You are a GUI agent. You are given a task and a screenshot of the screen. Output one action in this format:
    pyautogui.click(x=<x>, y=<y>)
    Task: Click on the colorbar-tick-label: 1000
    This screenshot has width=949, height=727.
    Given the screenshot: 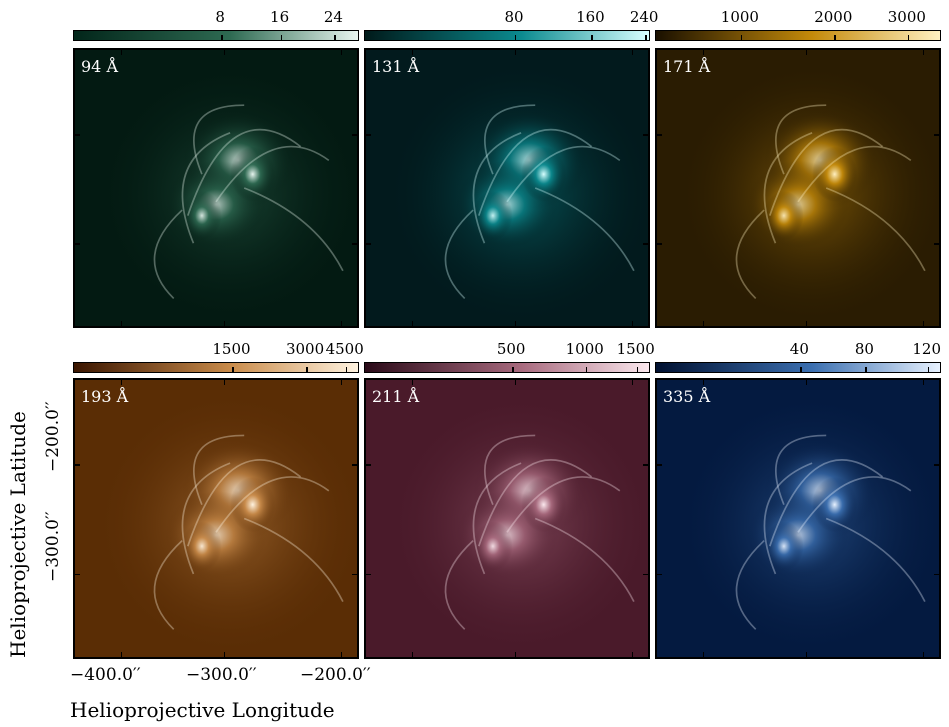 What is the action you would take?
    pyautogui.click(x=584, y=349)
    